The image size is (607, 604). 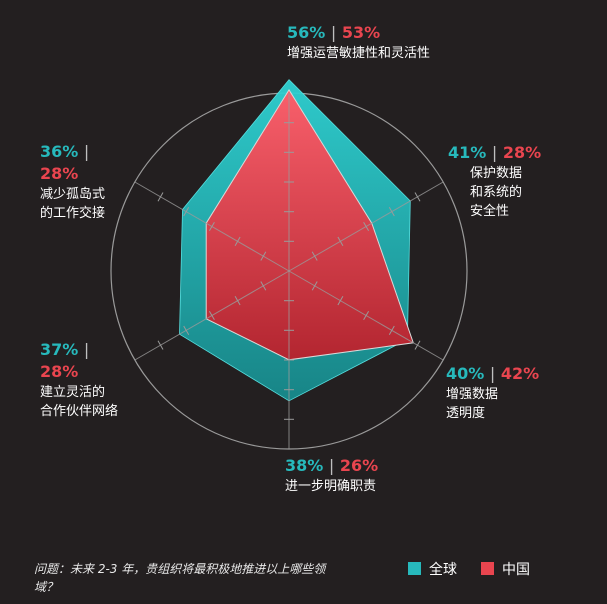 I want to click on category-label-silos-1: 减少孤岛式, so click(x=73, y=194).